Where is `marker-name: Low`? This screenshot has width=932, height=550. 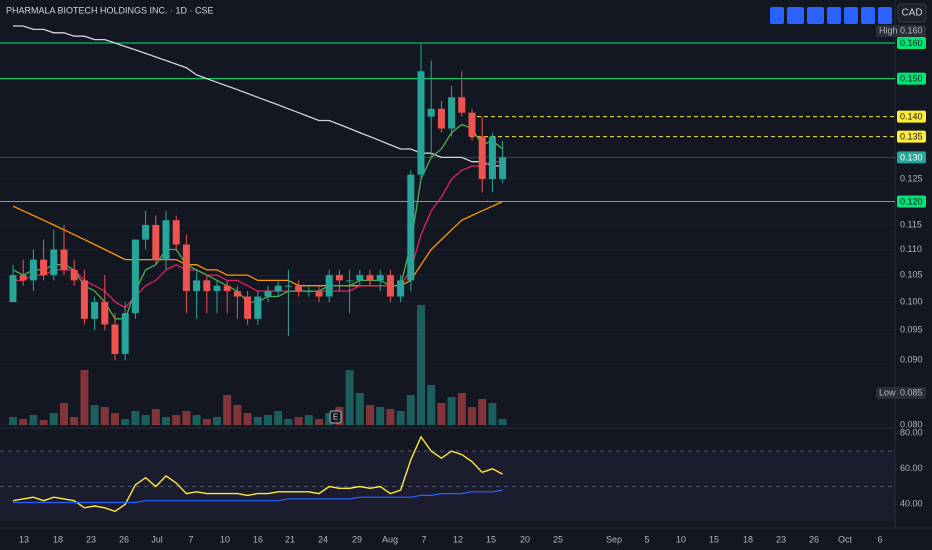
marker-name: Low is located at coordinates (887, 392).